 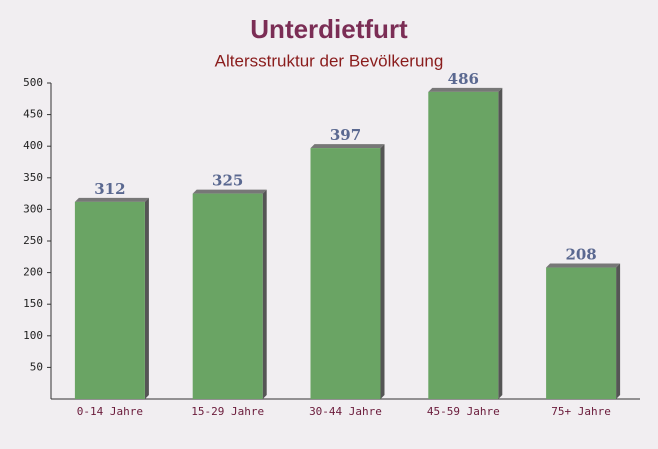 I want to click on y-tick-label: 450, so click(x=33, y=114).